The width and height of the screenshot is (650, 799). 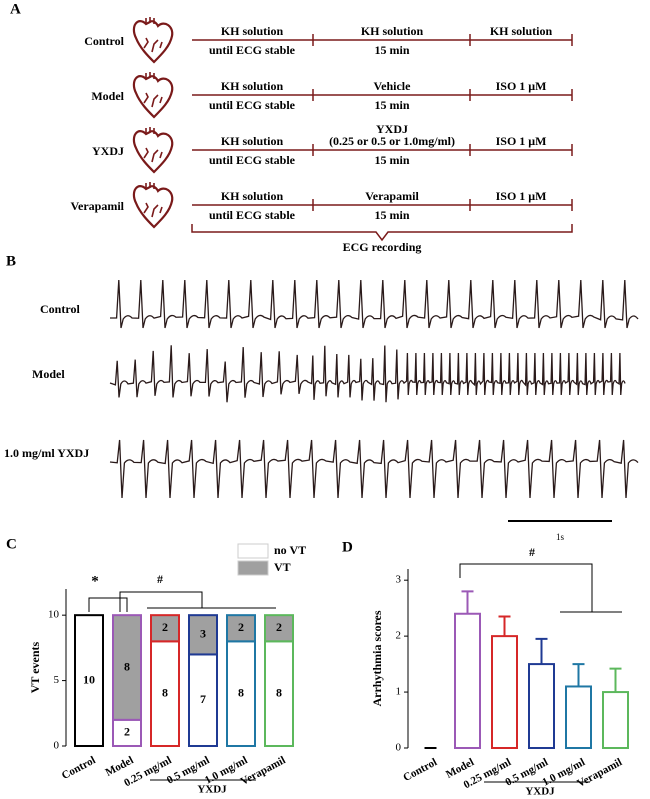 What do you see at coordinates (60, 309) in the screenshot?
I see `trace-label: Control` at bounding box center [60, 309].